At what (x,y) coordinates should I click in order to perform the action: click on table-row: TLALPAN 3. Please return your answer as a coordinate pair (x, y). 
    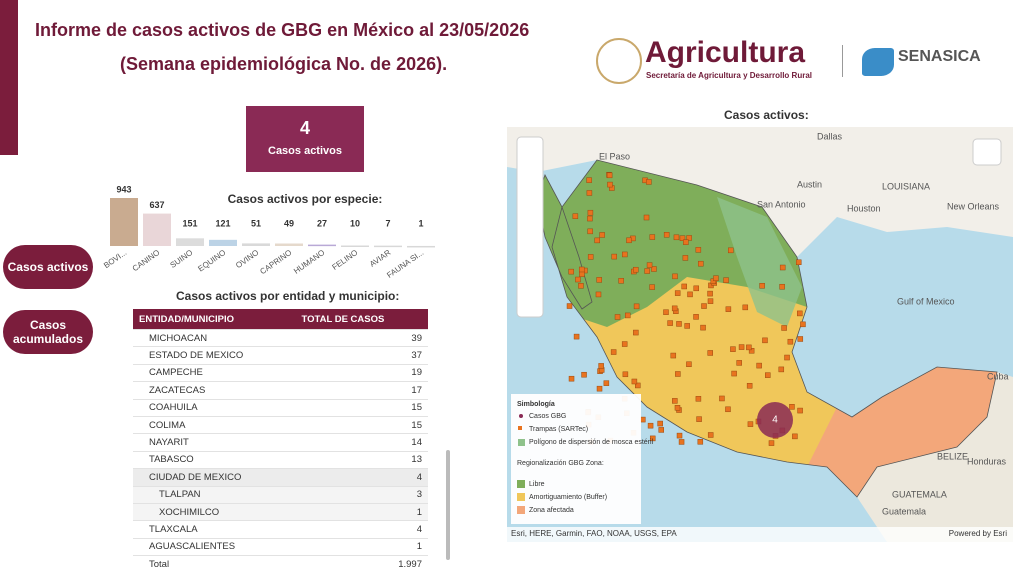
    Looking at the image, I should click on (280, 495).